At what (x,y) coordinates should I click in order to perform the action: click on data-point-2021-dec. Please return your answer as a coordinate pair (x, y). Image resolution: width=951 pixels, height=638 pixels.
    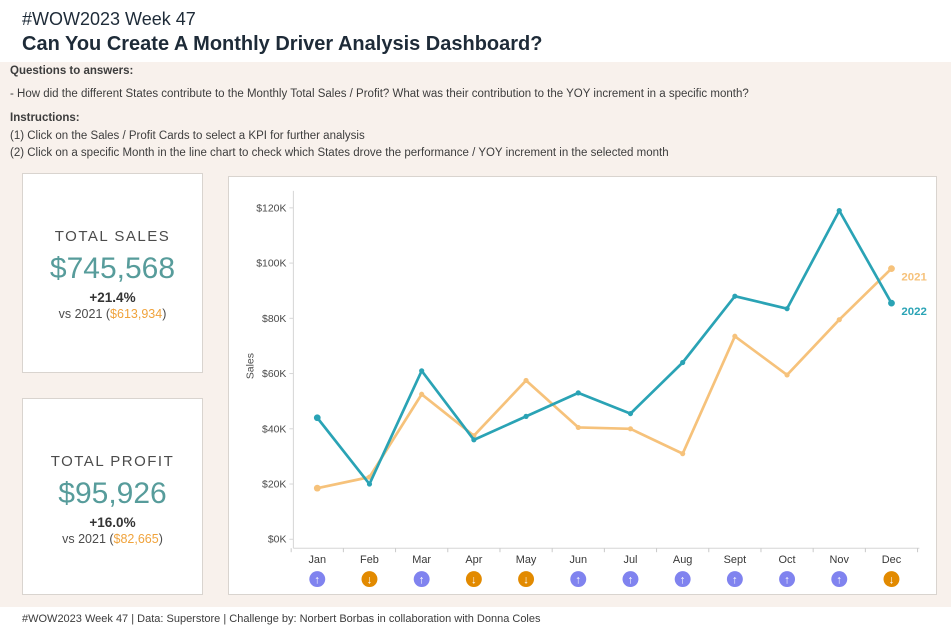
    Looking at the image, I should click on (891, 268).